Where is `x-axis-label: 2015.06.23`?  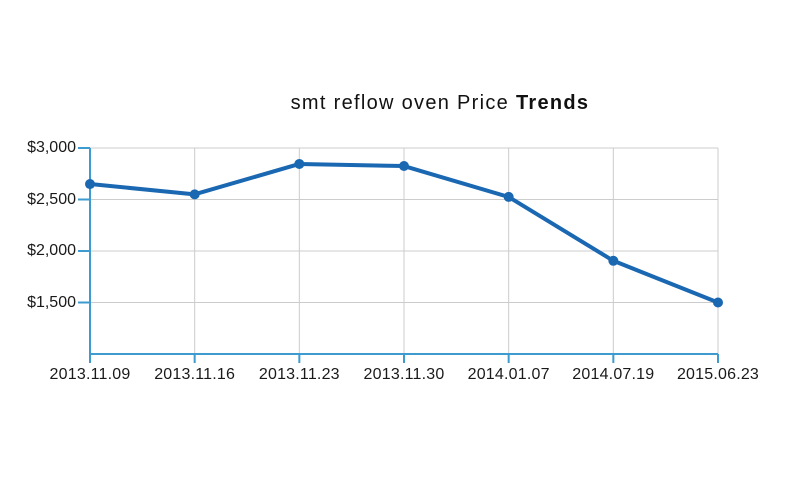 x-axis-label: 2015.06.23 is located at coordinates (718, 374).